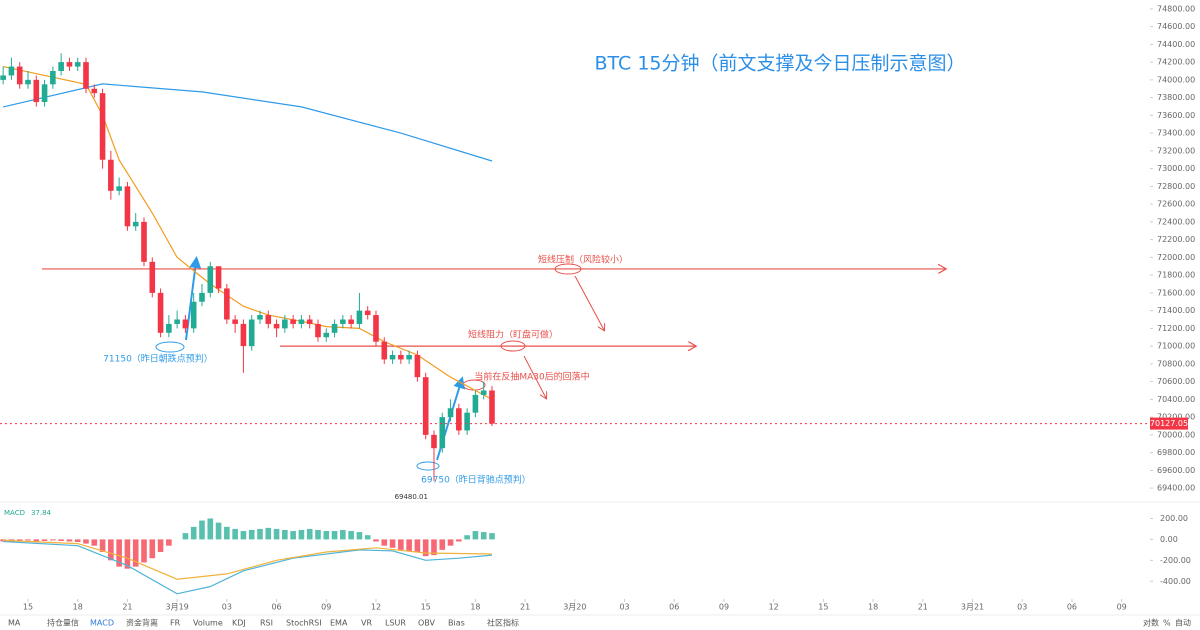 This screenshot has height=630, width=1200. Describe the element at coordinates (1176, 381) in the screenshot. I see `y-tick-label: 70600.00` at that location.